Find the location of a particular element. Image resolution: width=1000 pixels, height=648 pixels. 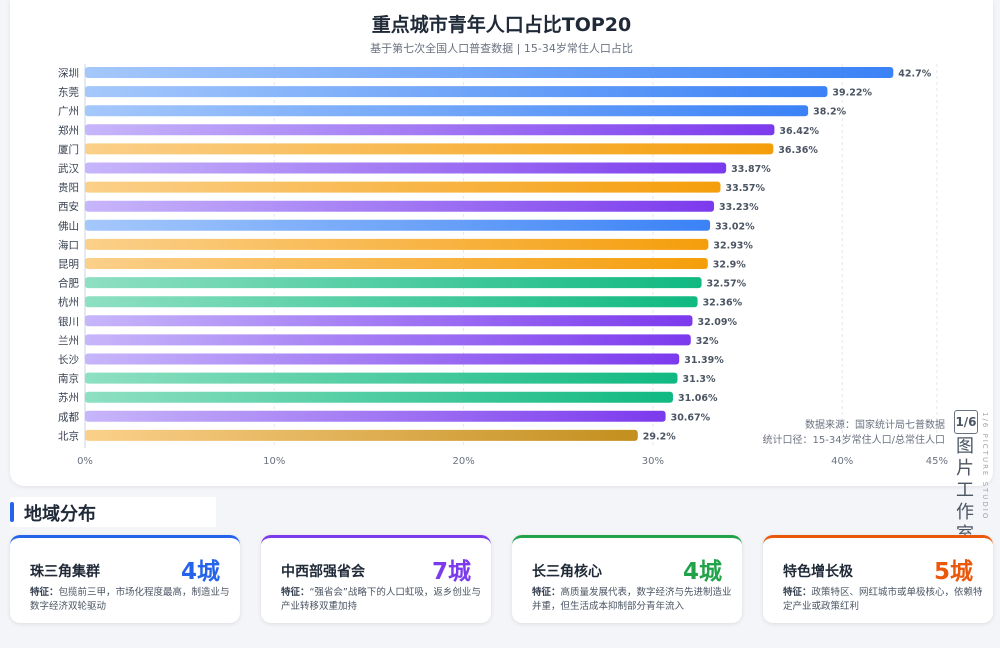

region-count: 5城 is located at coordinates (953, 572).